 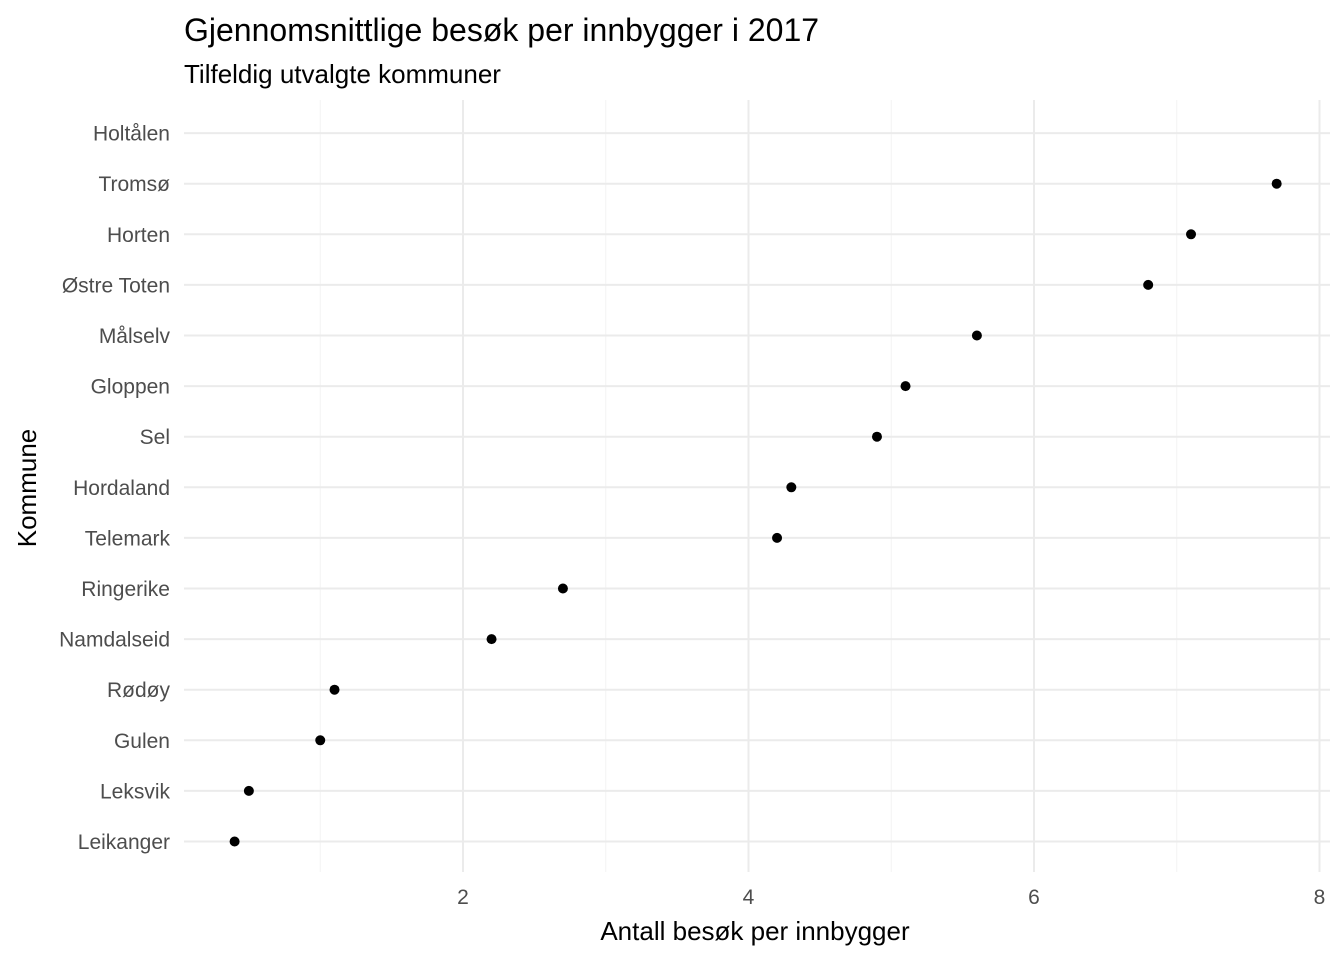 What do you see at coordinates (135, 336) in the screenshot?
I see `y-tick-label: Målselv` at bounding box center [135, 336].